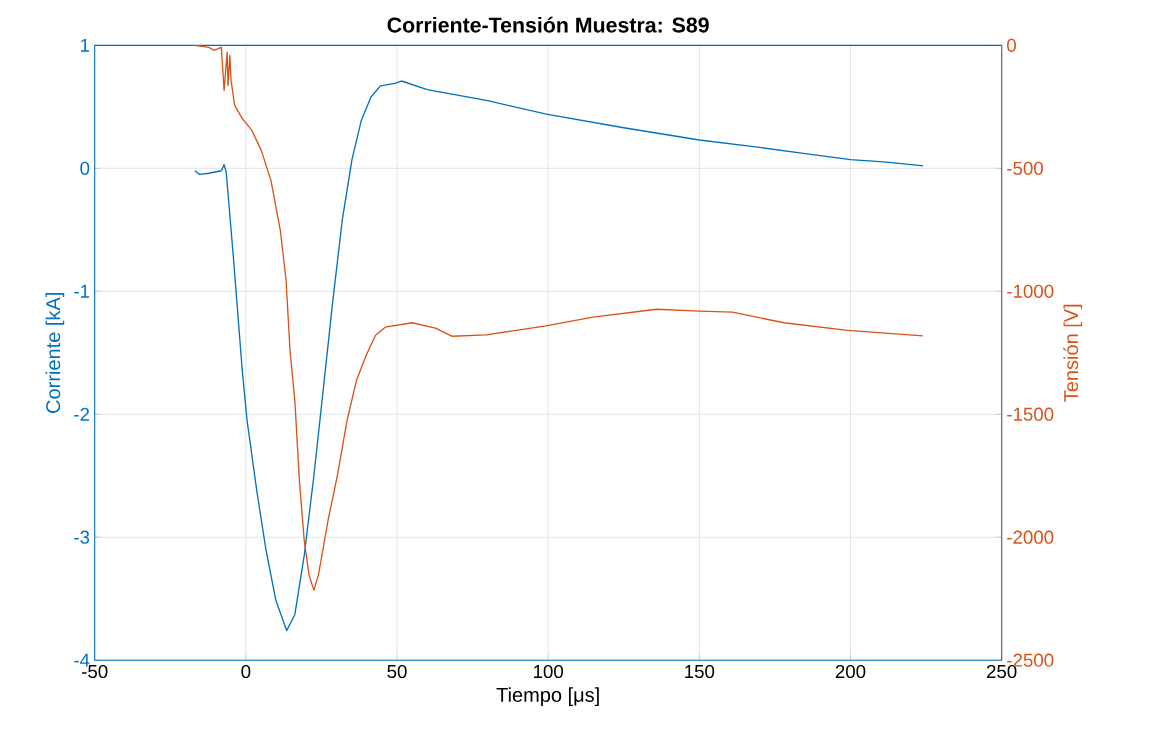  I want to click on y-tick-label: 1, so click(85, 45).